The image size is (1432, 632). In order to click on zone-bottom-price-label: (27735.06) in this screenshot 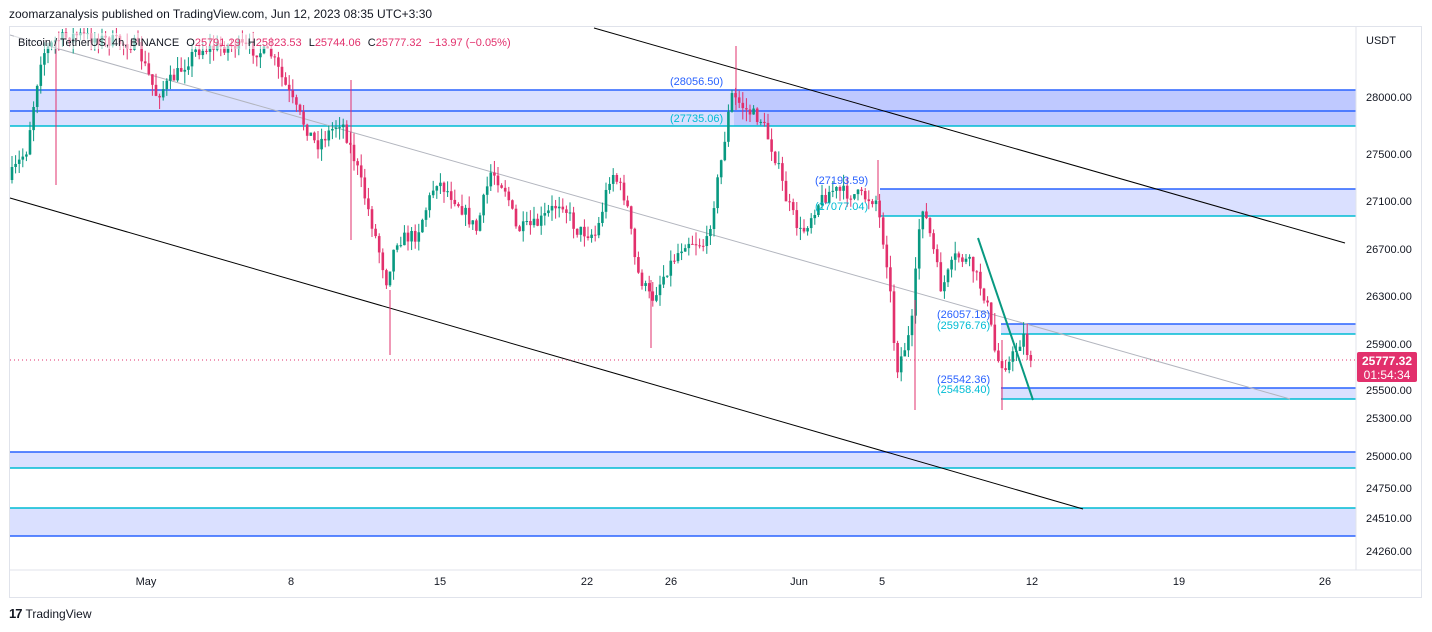, I will do `click(696, 119)`.